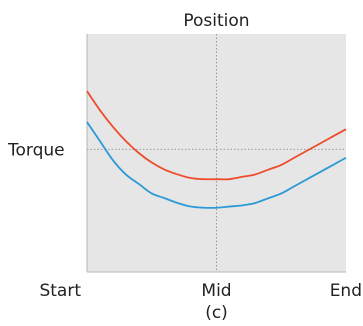 Image resolution: width=363 pixels, height=326 pixels. I want to click on chart-caption: (c), so click(216, 313).